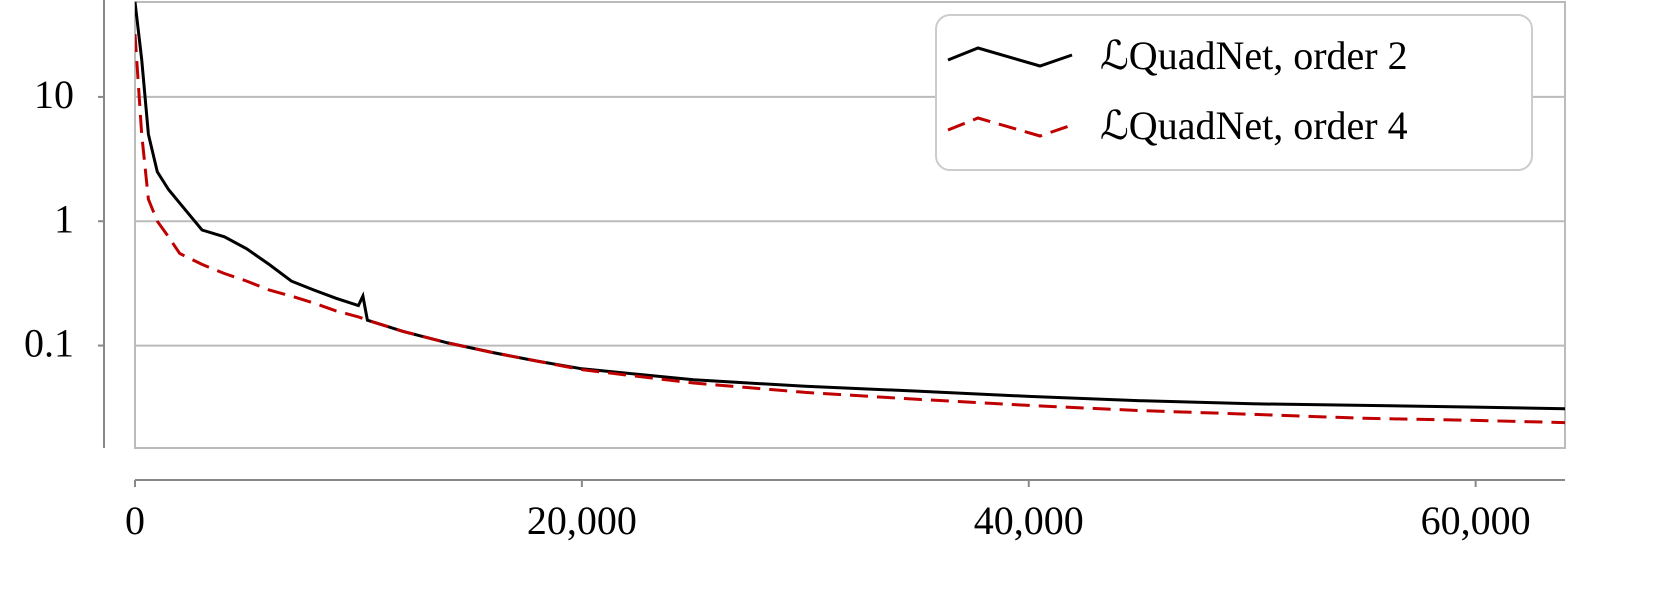 The width and height of the screenshot is (1657, 590). What do you see at coordinates (1234, 92) in the screenshot?
I see `legend-box` at bounding box center [1234, 92].